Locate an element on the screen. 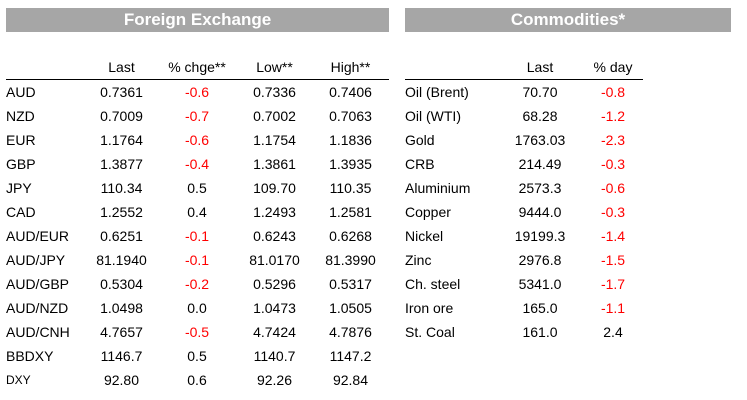 Image resolution: width=747 pixels, height=400 pixels. fx-last: 0.7361 is located at coordinates (121, 92).